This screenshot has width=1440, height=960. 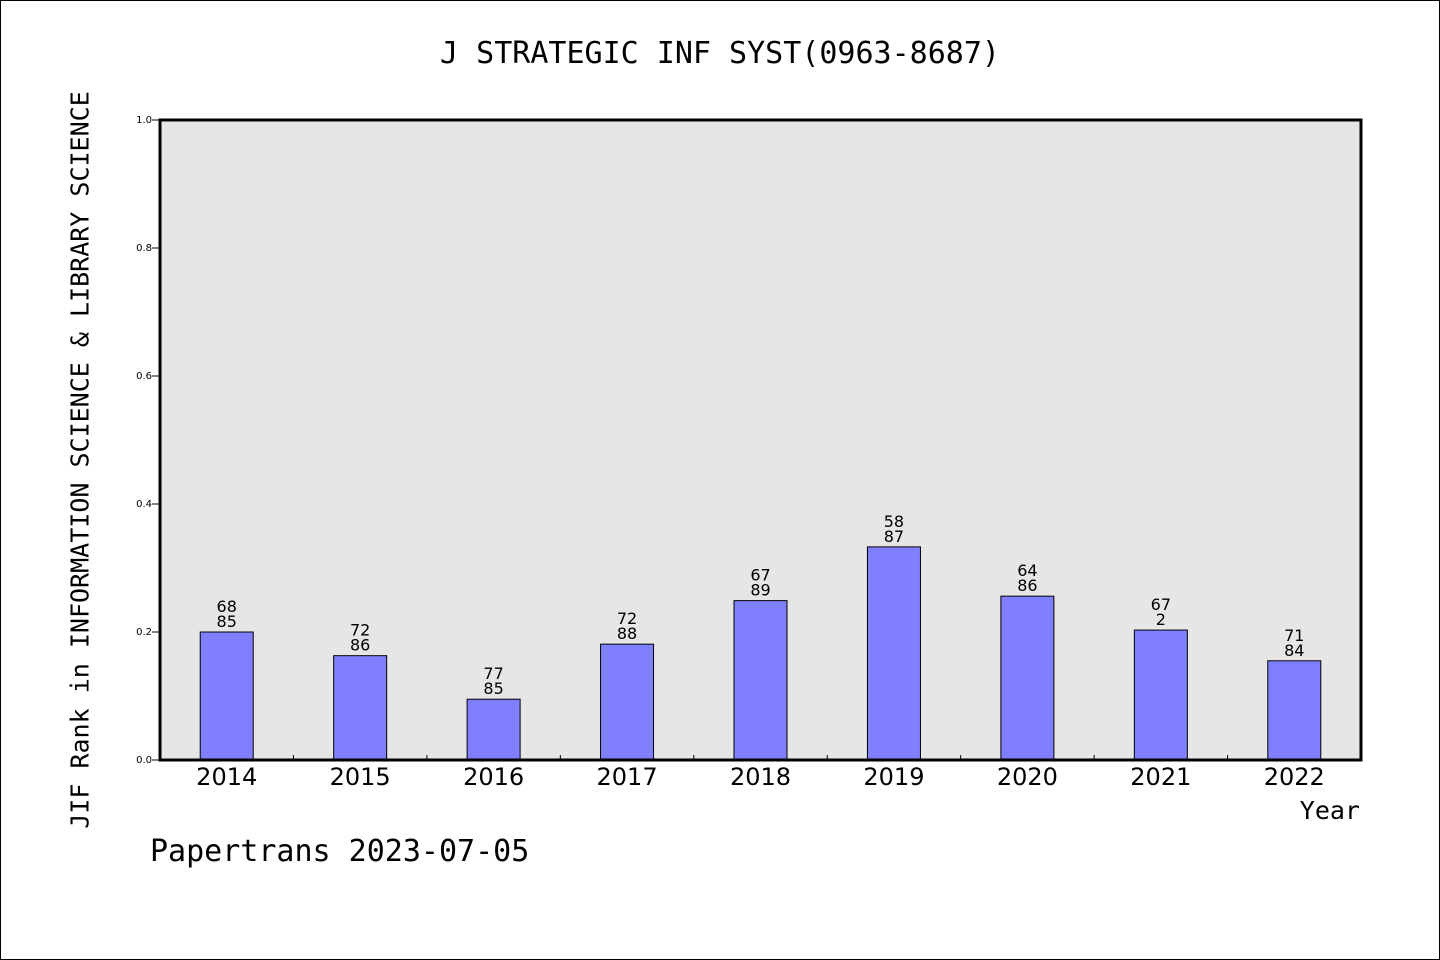 I want to click on x-tick-label: 2022, so click(x=1294, y=777).